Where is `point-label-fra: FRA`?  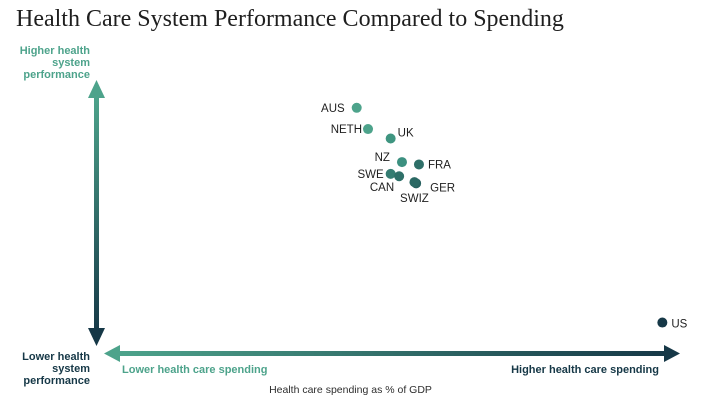 point-label-fra: FRA is located at coordinates (439, 165).